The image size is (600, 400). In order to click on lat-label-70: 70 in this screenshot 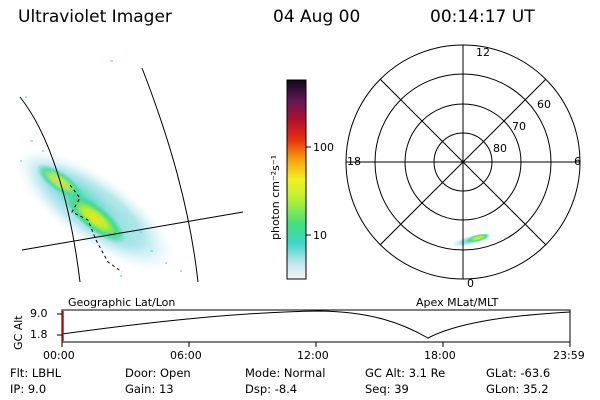, I will do `click(519, 126)`.